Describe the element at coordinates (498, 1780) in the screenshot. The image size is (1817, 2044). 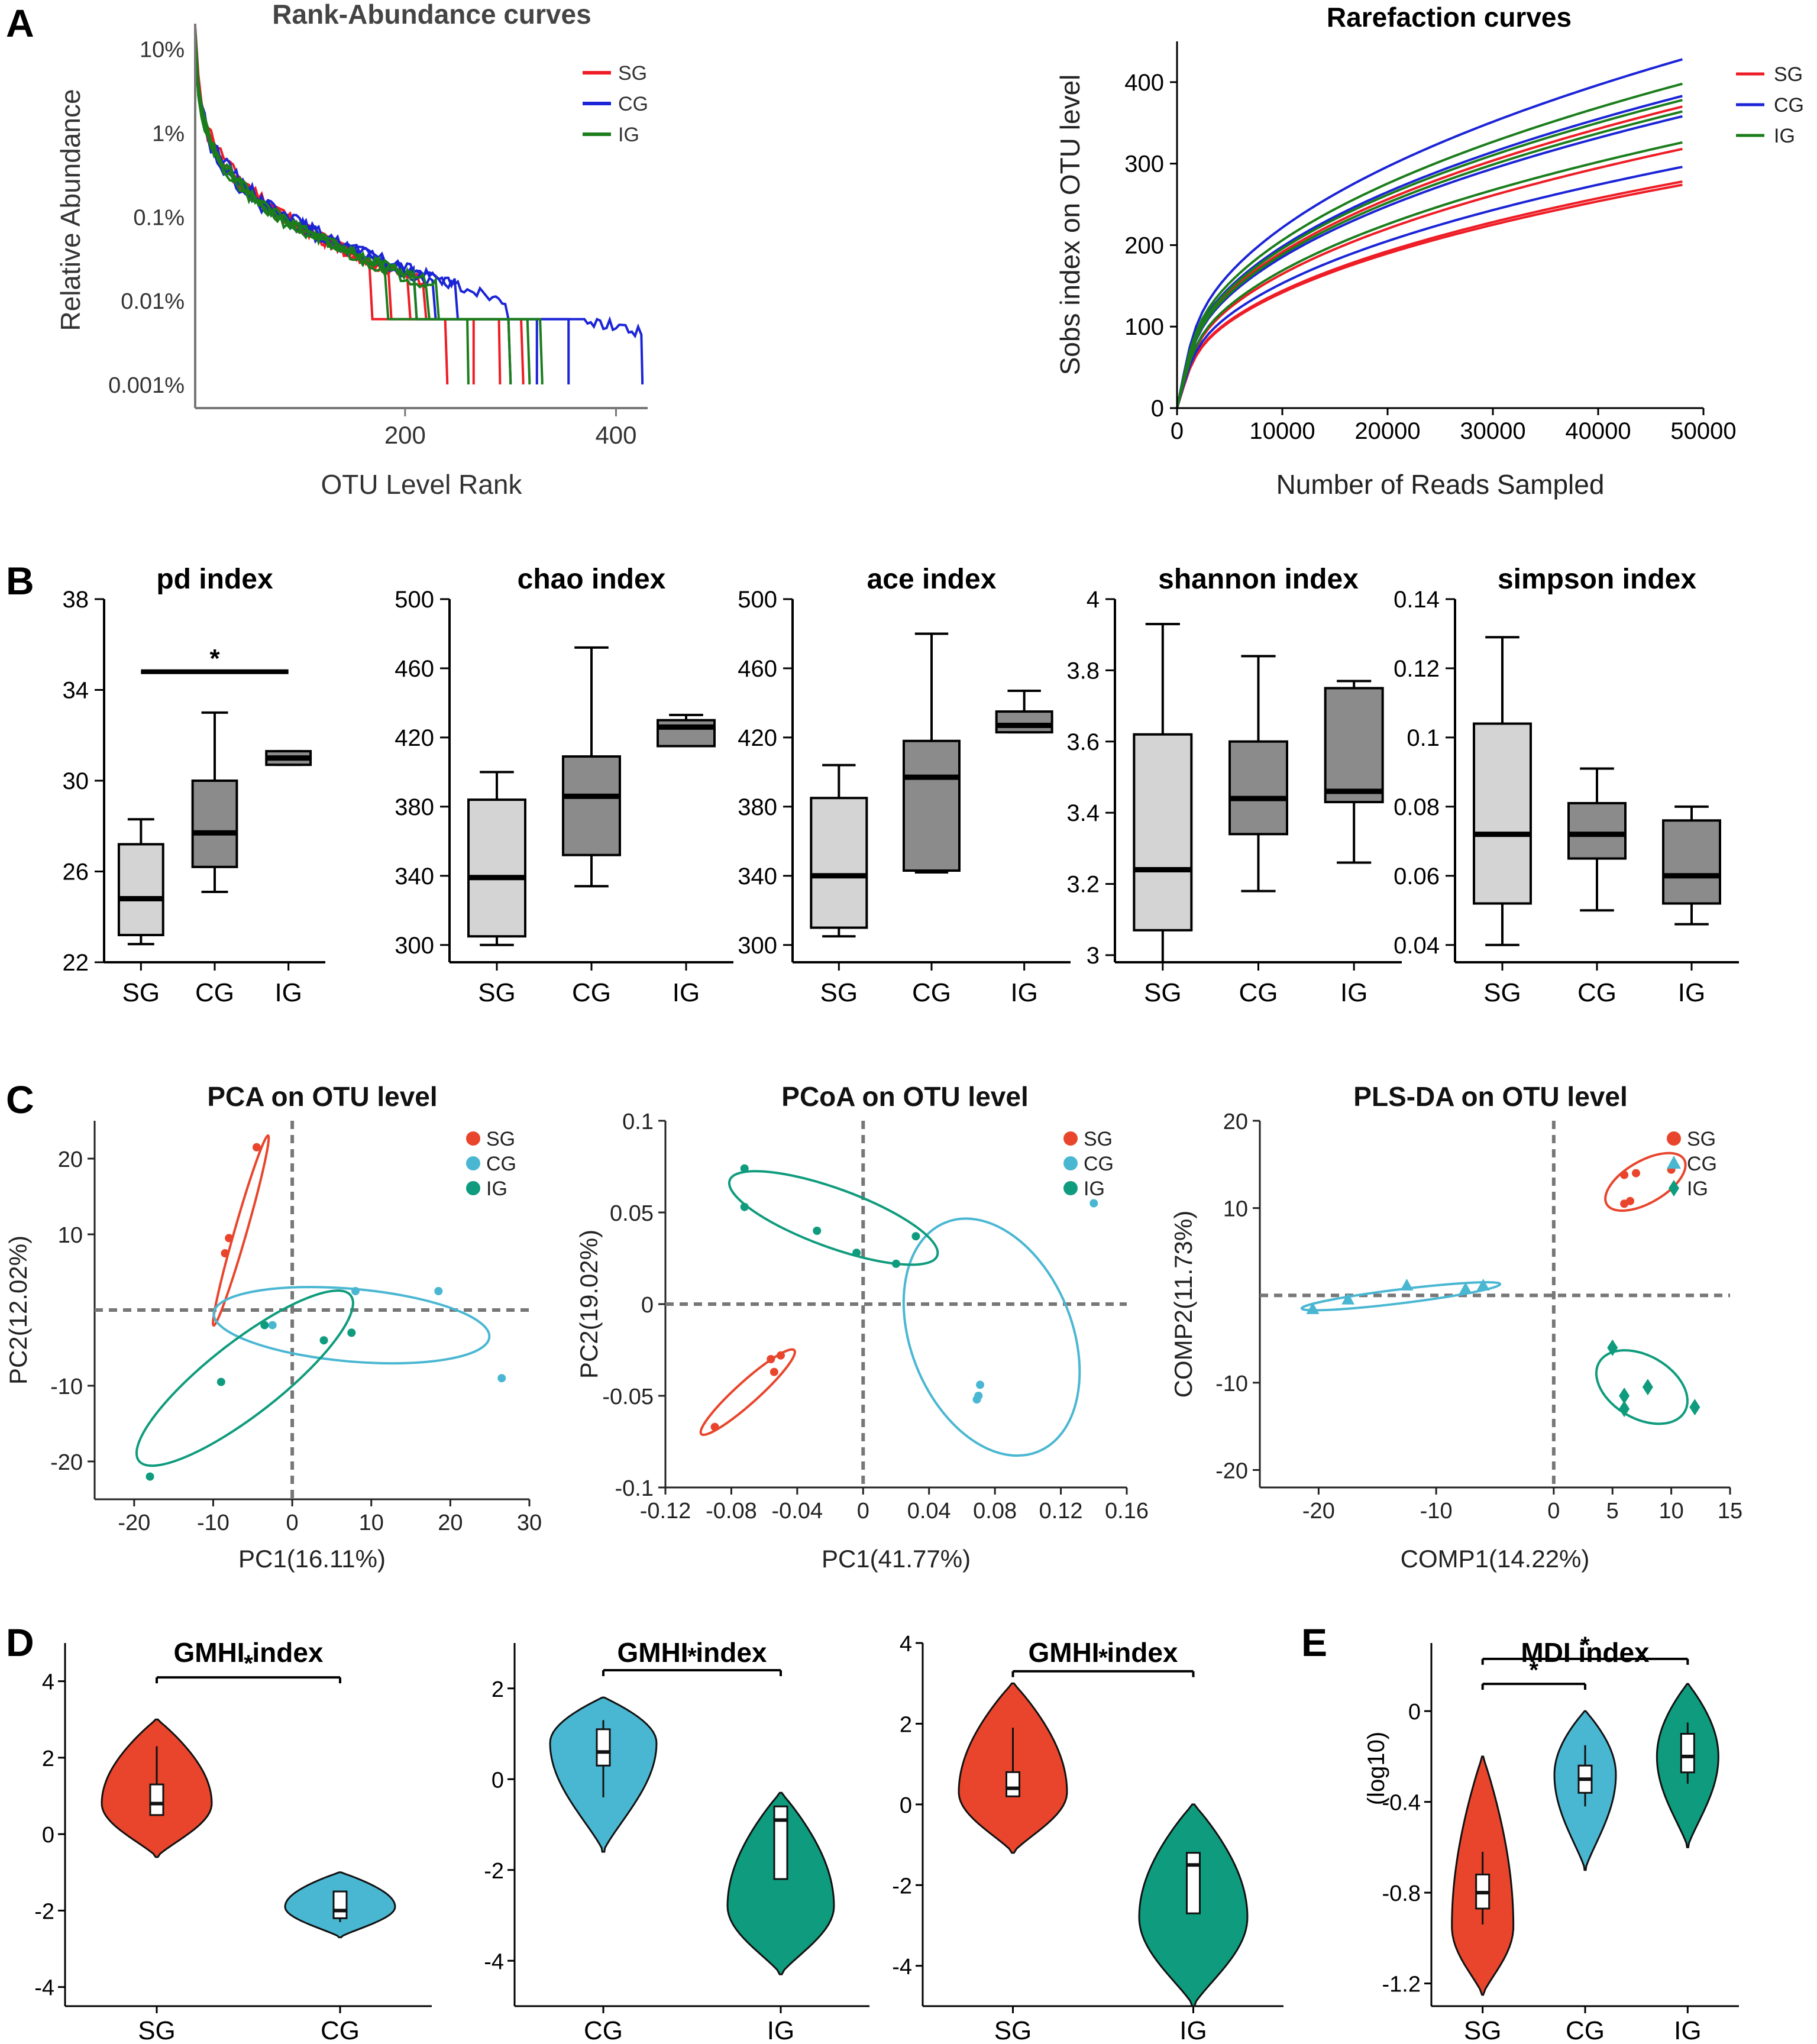
I see `gmhi-cg-ig-ytick: 0` at that location.